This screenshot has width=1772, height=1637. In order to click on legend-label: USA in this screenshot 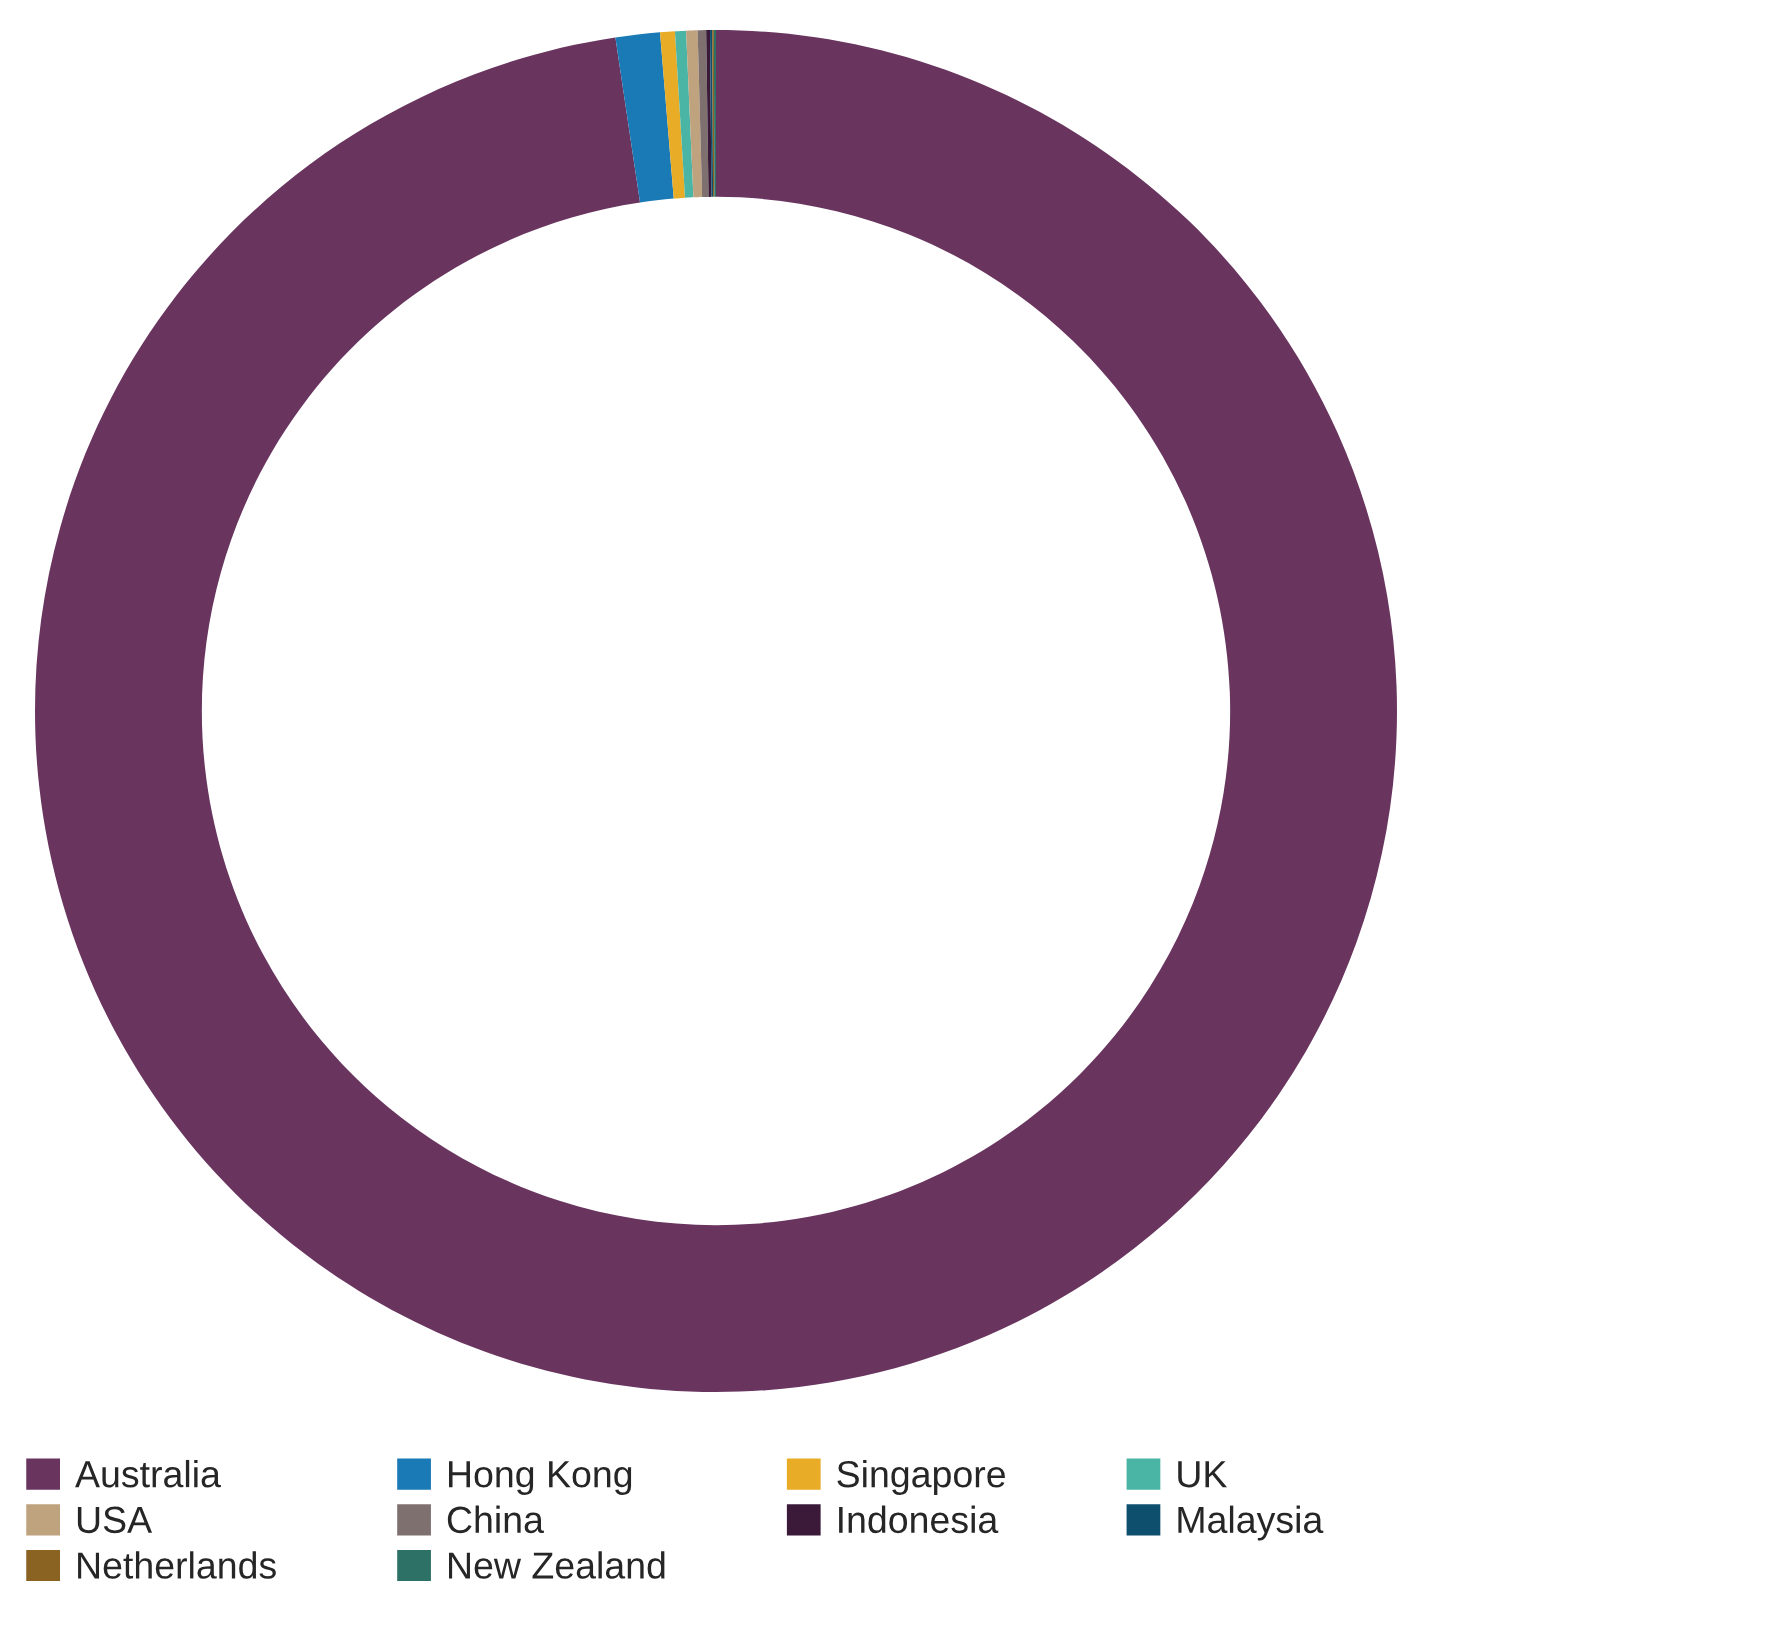, I will do `click(115, 1520)`.